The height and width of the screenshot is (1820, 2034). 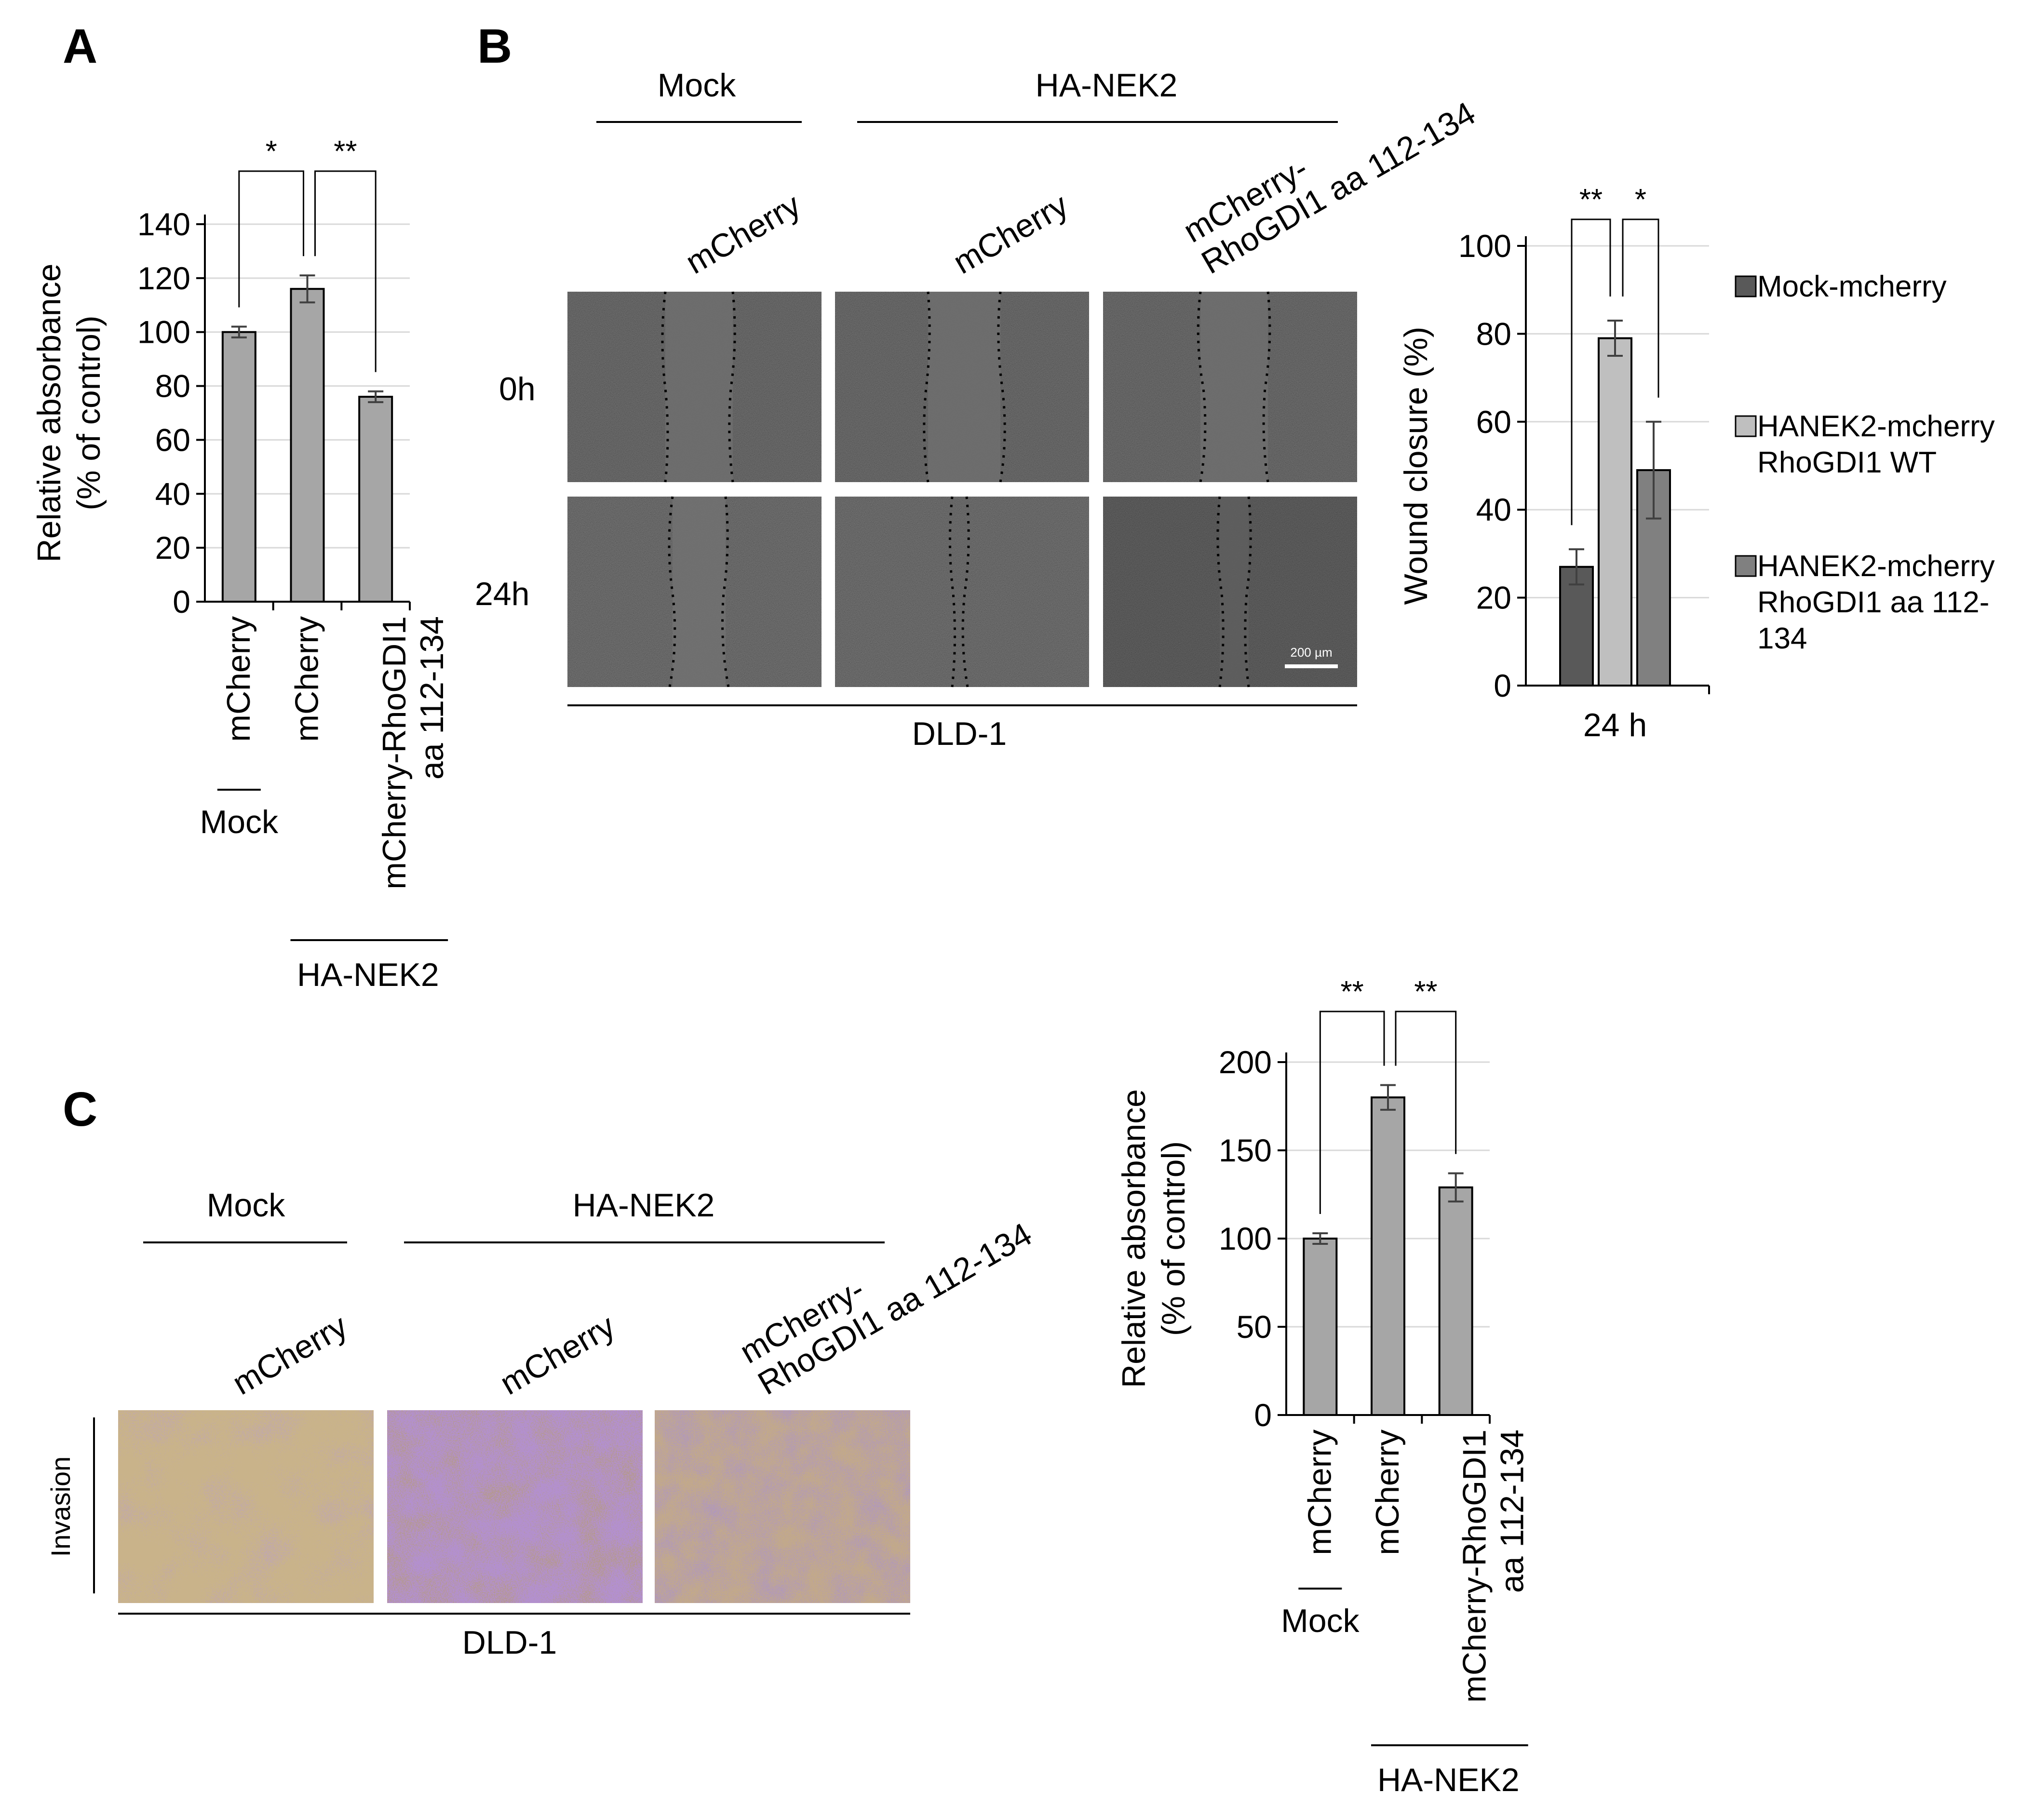 What do you see at coordinates (959, 734) in the screenshot?
I see `cell-line-label-b: DLD-1` at bounding box center [959, 734].